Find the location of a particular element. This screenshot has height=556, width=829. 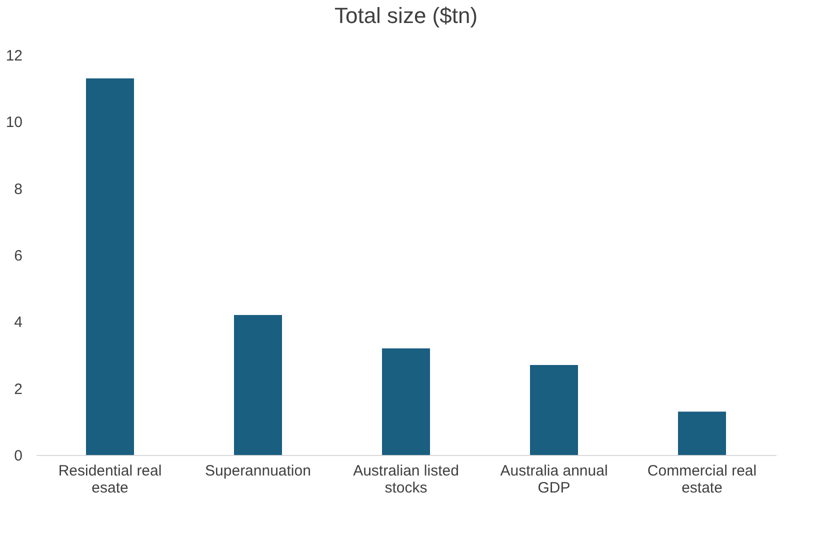

y-tick-label: 6 is located at coordinates (18, 256).